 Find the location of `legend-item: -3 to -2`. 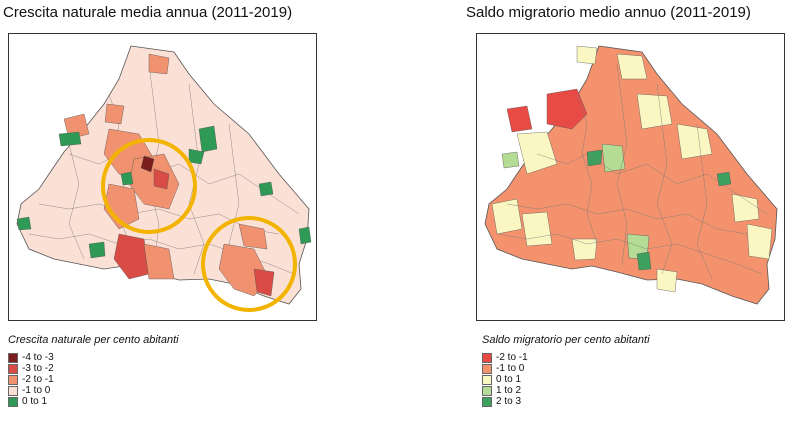

legend-item: -3 to -2 is located at coordinates (93, 368).